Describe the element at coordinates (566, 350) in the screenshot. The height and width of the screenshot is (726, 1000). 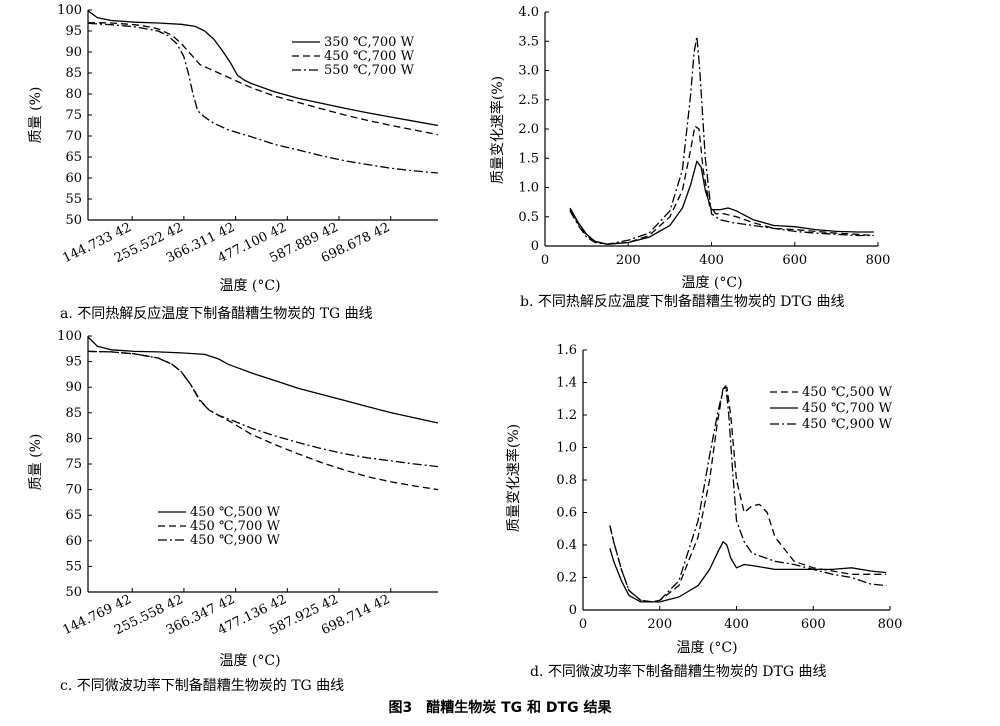
I see `y-tick-label: 1.6` at that location.